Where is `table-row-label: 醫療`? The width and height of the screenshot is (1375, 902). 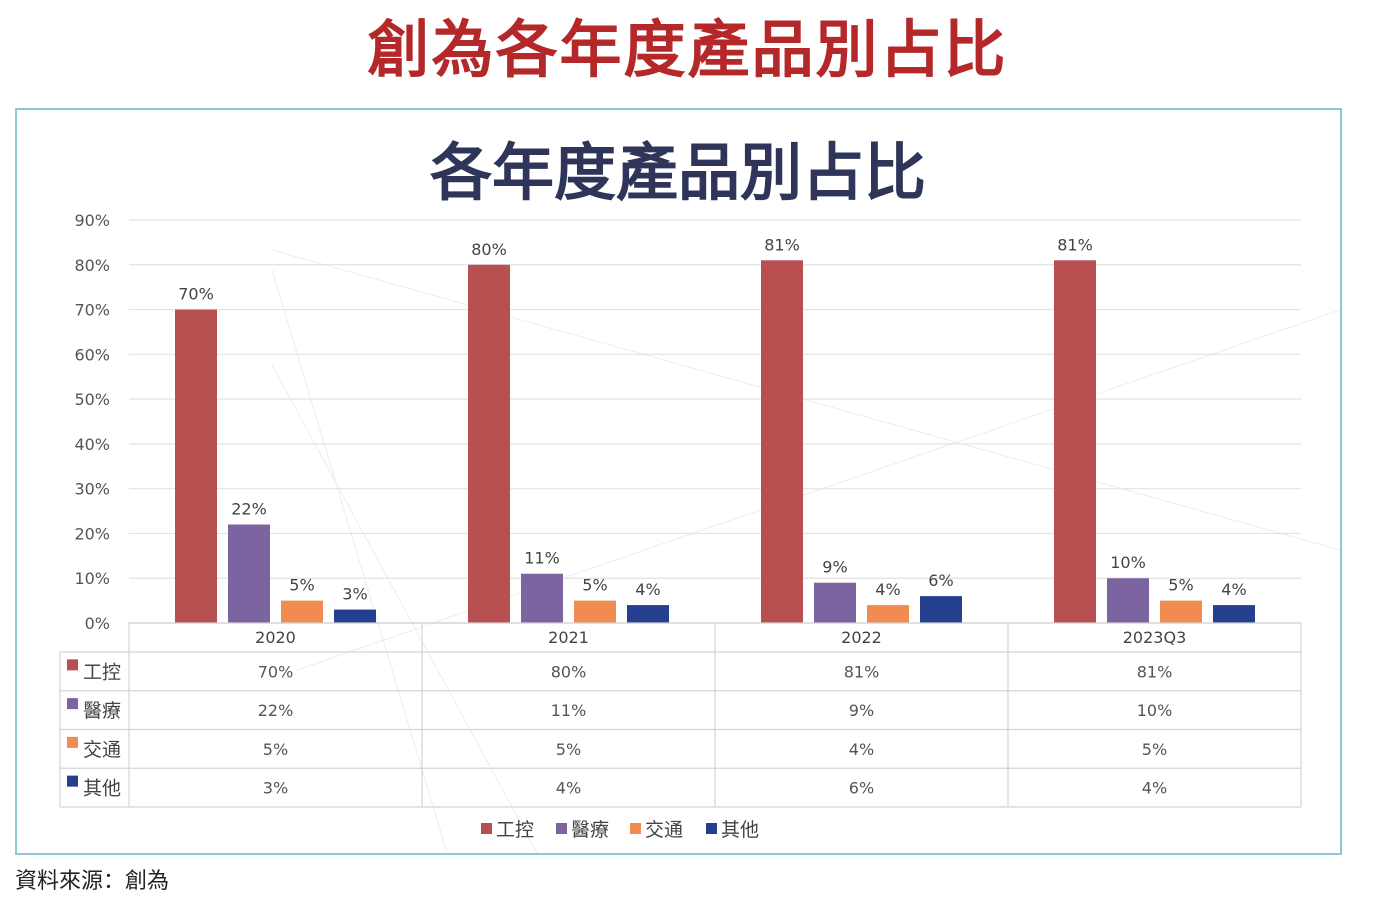
table-row-label: 醫療 is located at coordinates (102, 711).